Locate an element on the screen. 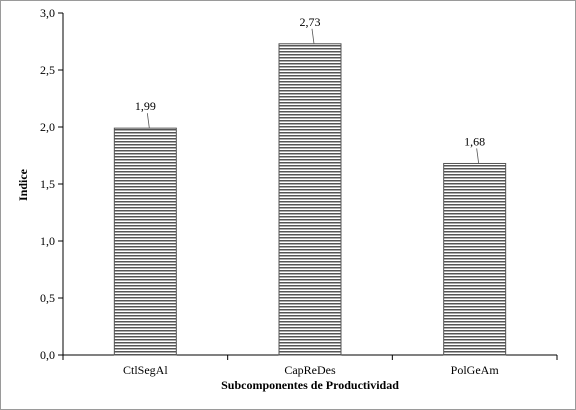  y-axis: 0,0 0,5 1,0 1,5 2,0 2,5 3,0 is located at coordinates (52, 184).